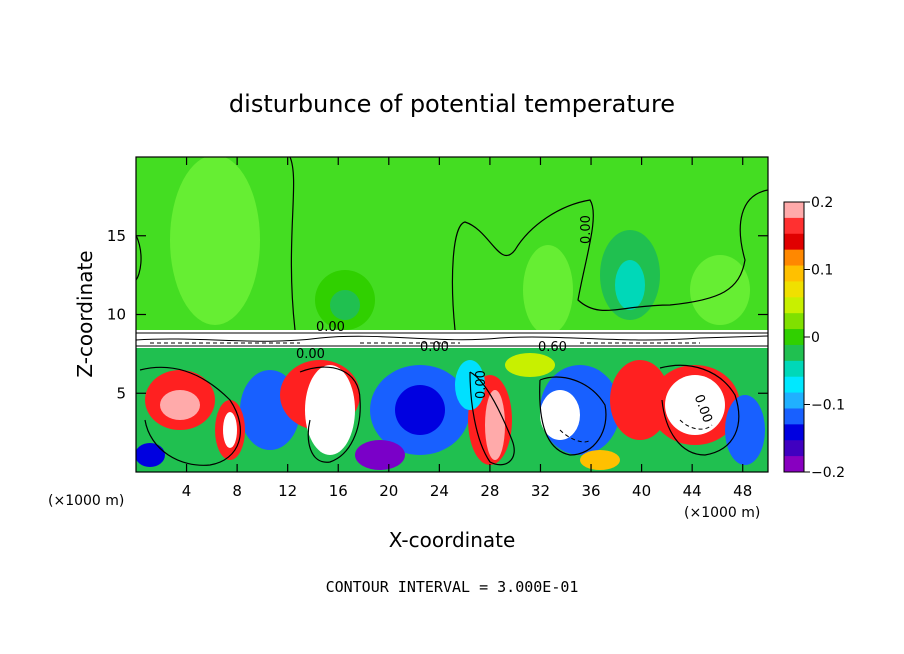 This screenshot has width=904, height=654. I want to click on y-tick-label: 15, so click(116, 236).